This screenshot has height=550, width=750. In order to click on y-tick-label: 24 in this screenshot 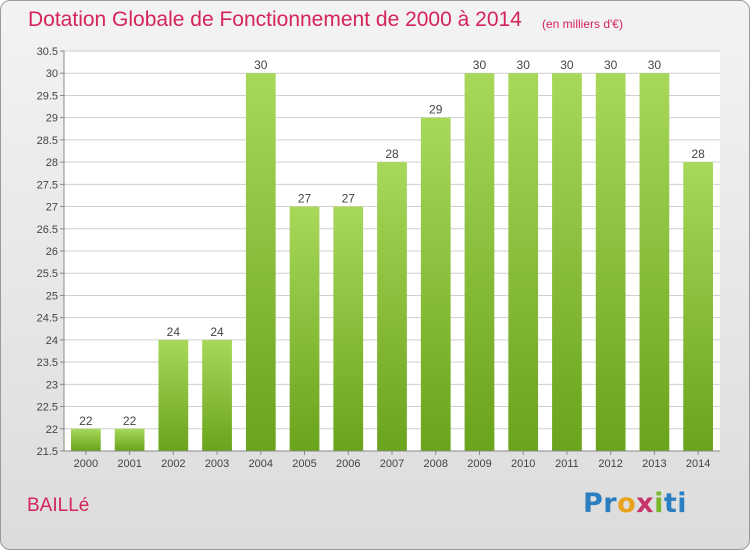, I will do `click(52, 341)`.